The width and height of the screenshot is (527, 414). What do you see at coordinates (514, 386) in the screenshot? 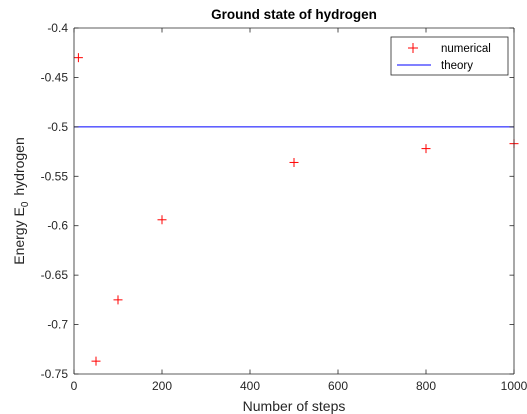
I see `x-tick-label: 1000` at bounding box center [514, 386].